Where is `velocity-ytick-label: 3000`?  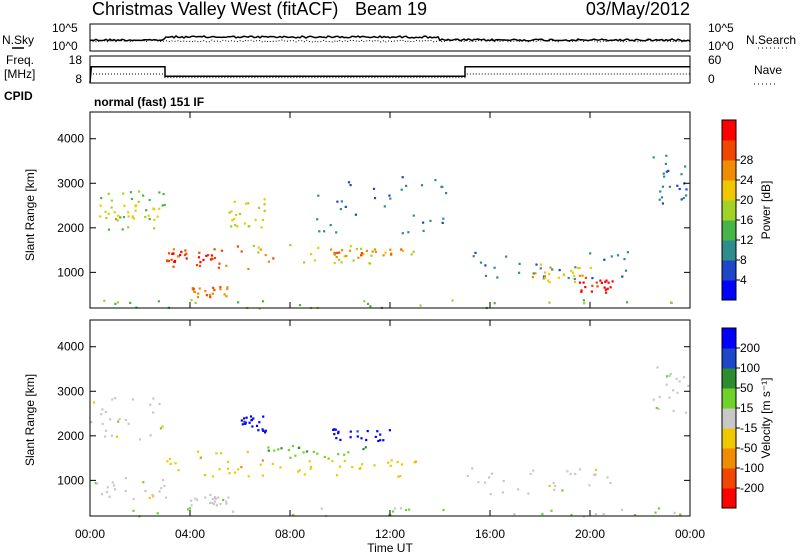 velocity-ytick-label: 3000 is located at coordinates (70, 391).